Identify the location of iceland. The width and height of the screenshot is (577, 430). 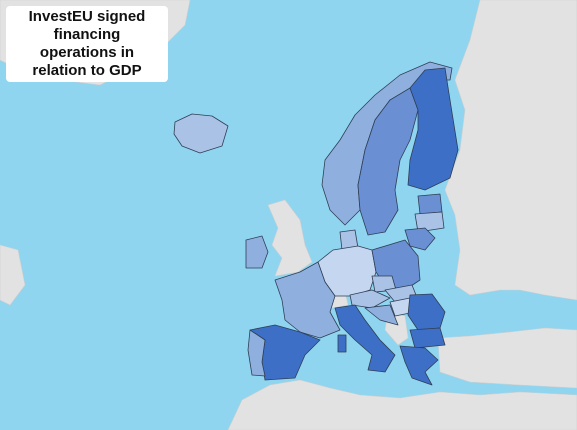
(201, 133).